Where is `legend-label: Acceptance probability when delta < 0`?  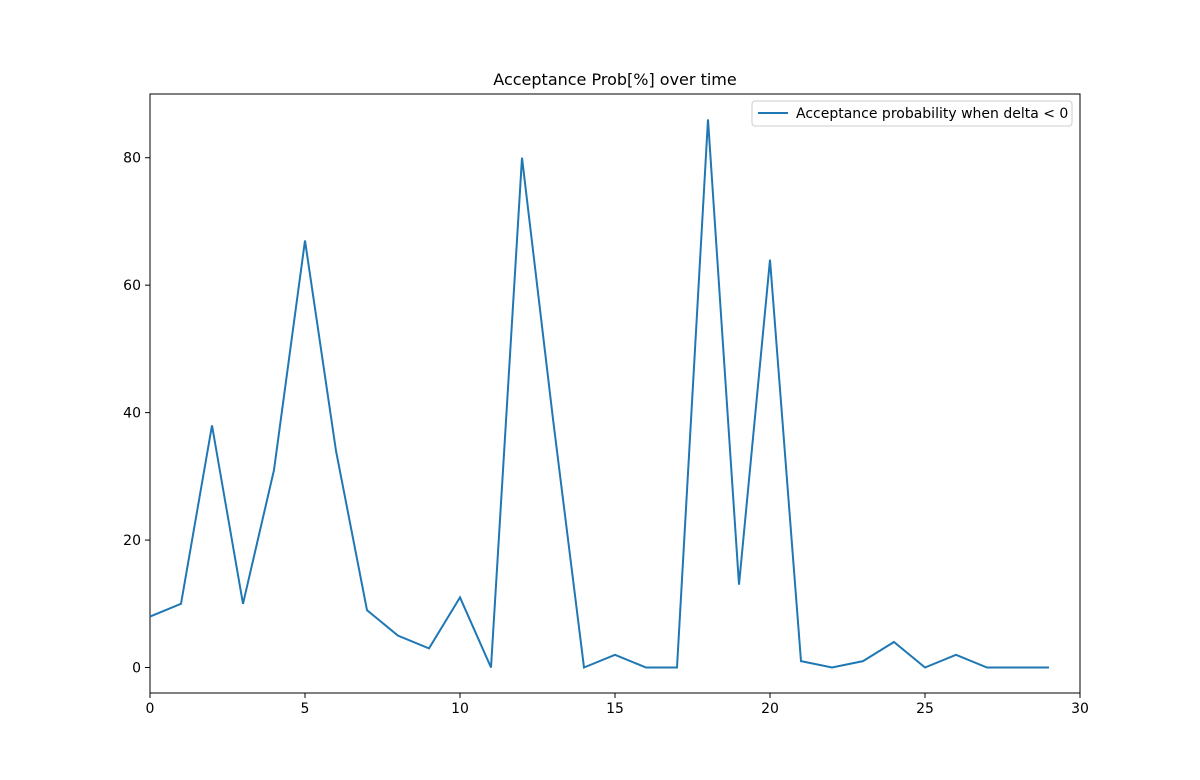 legend-label: Acceptance probability when delta < 0 is located at coordinates (932, 114).